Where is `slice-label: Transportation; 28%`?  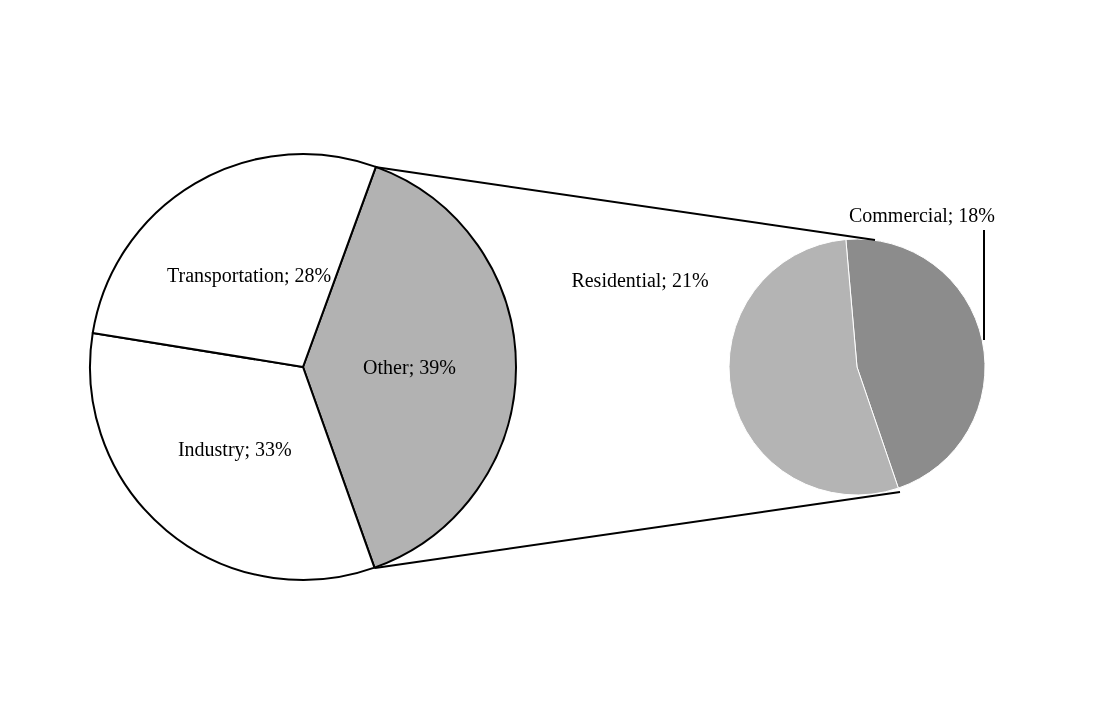 slice-label: Transportation; 28% is located at coordinates (249, 276).